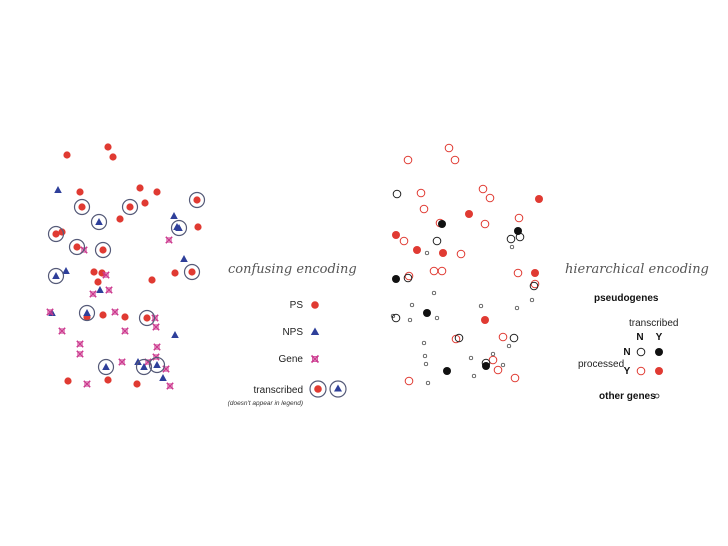 This screenshot has width=728, height=546. I want to click on legend-yn-open-red, so click(641, 371).